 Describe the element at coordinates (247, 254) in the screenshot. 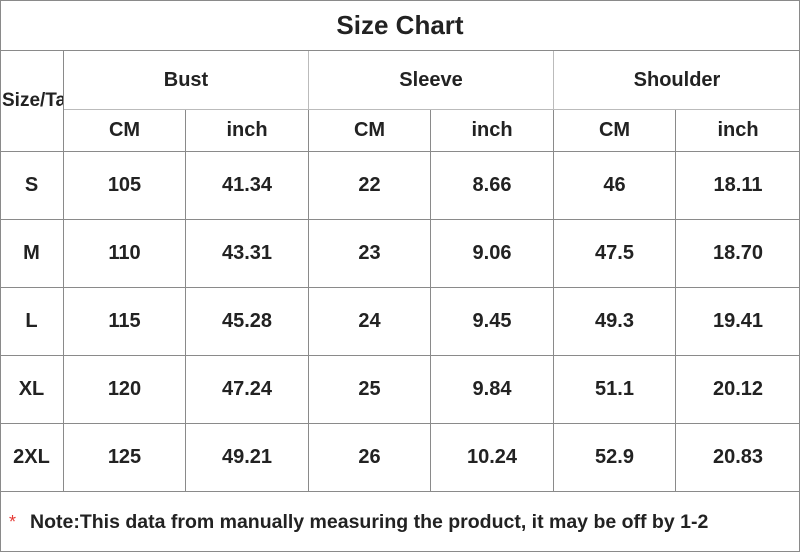

I see `measurement: 43.31` at that location.